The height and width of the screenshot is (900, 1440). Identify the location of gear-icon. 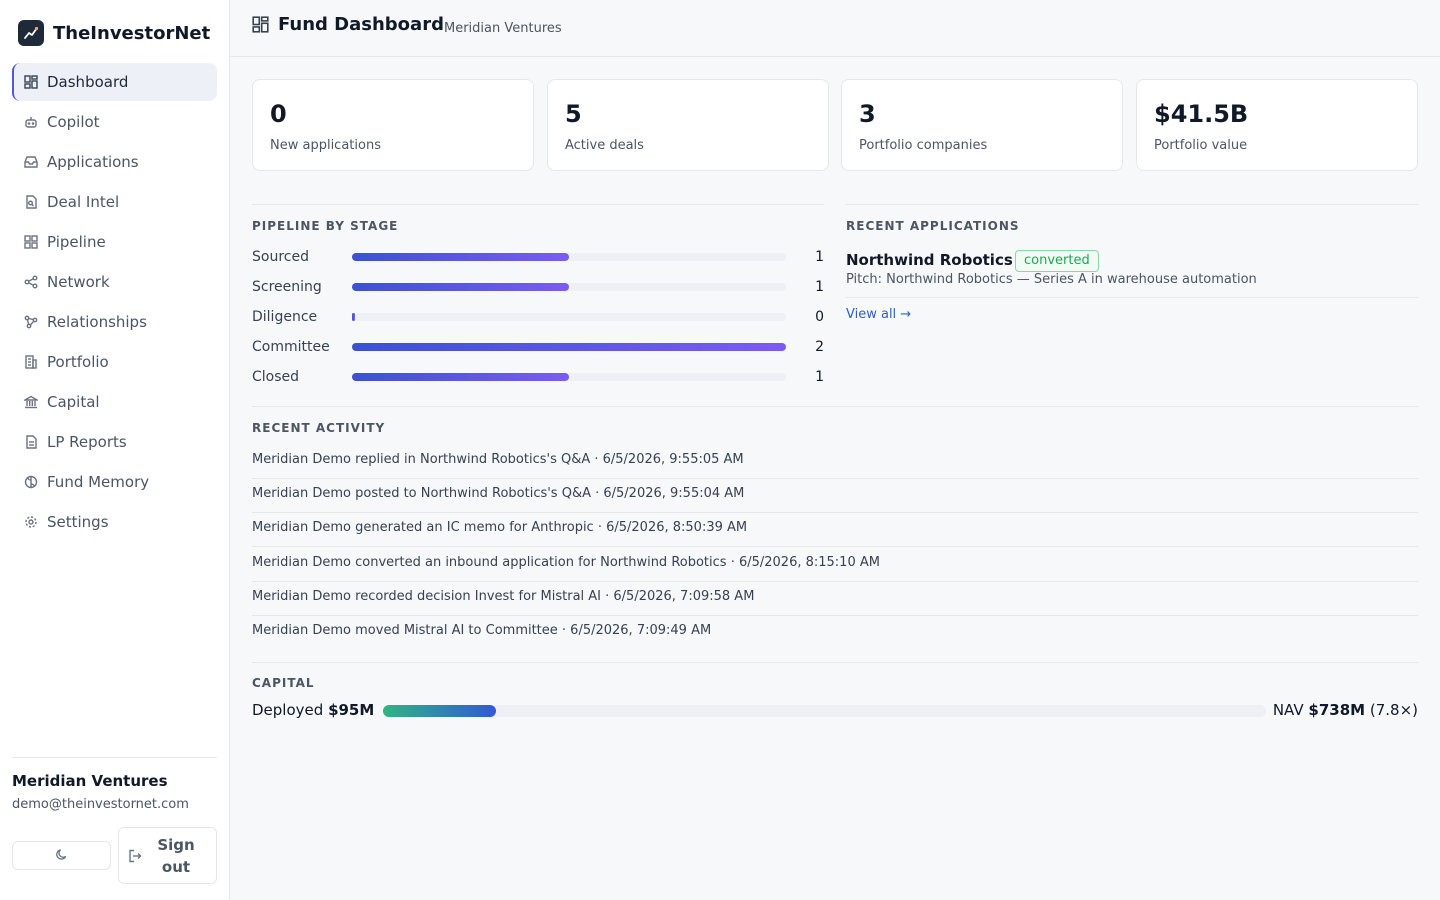
(31, 522).